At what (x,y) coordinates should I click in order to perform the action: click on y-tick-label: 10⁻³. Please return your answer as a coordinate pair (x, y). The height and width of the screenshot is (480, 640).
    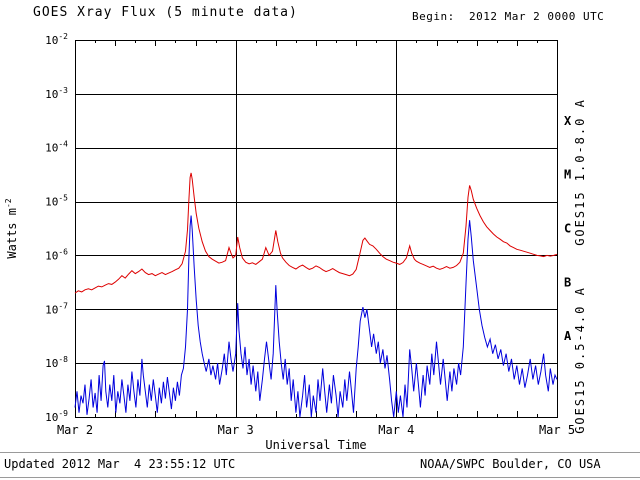
    Looking at the image, I should click on (56, 93).